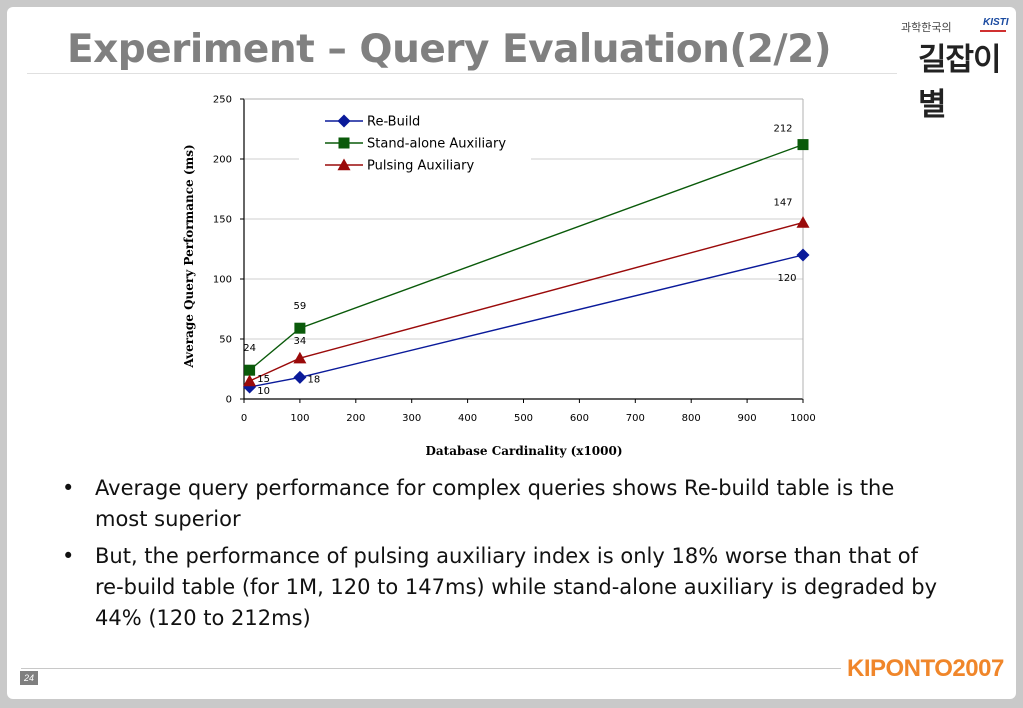 The width and height of the screenshot is (1023, 708). Describe the element at coordinates (222, 100) in the screenshot. I see `y-tick-label: 250` at that location.